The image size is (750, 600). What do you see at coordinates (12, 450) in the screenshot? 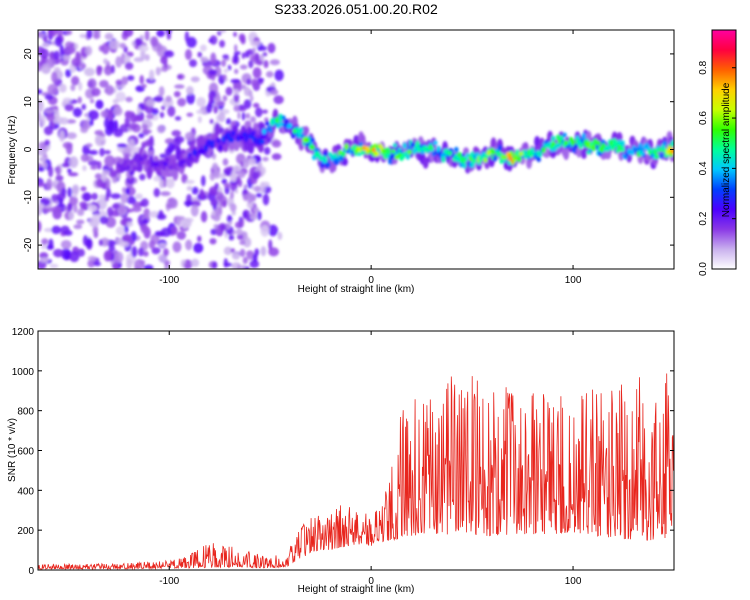
I see `snr-y-label: SNR (10 * v/v)` at bounding box center [12, 450].